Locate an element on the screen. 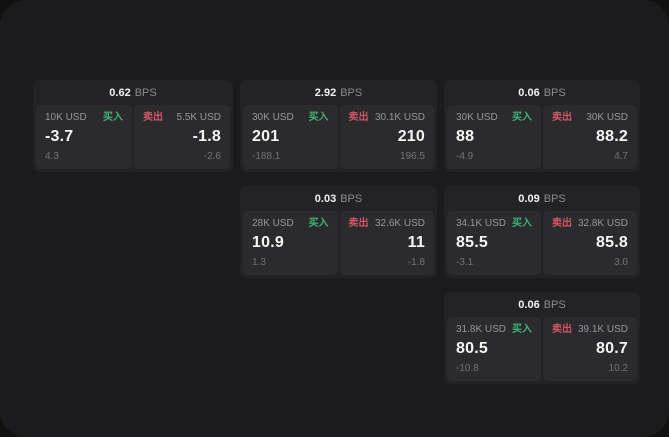 The height and width of the screenshot is (437, 669). sell-amount: 5.5K USD is located at coordinates (198, 117).